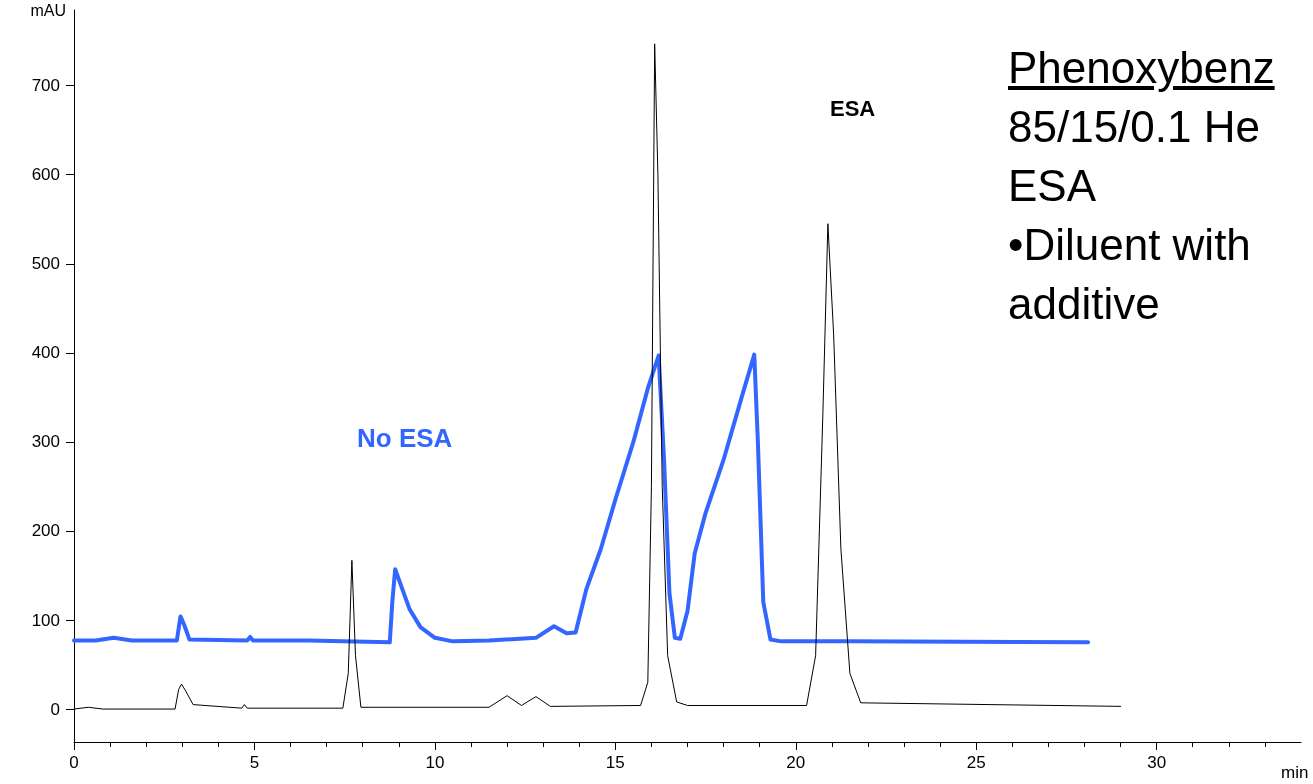 Image resolution: width=1313 pixels, height=784 pixels. Describe the element at coordinates (615, 762) in the screenshot. I see `x-tick-label: 15` at that location.